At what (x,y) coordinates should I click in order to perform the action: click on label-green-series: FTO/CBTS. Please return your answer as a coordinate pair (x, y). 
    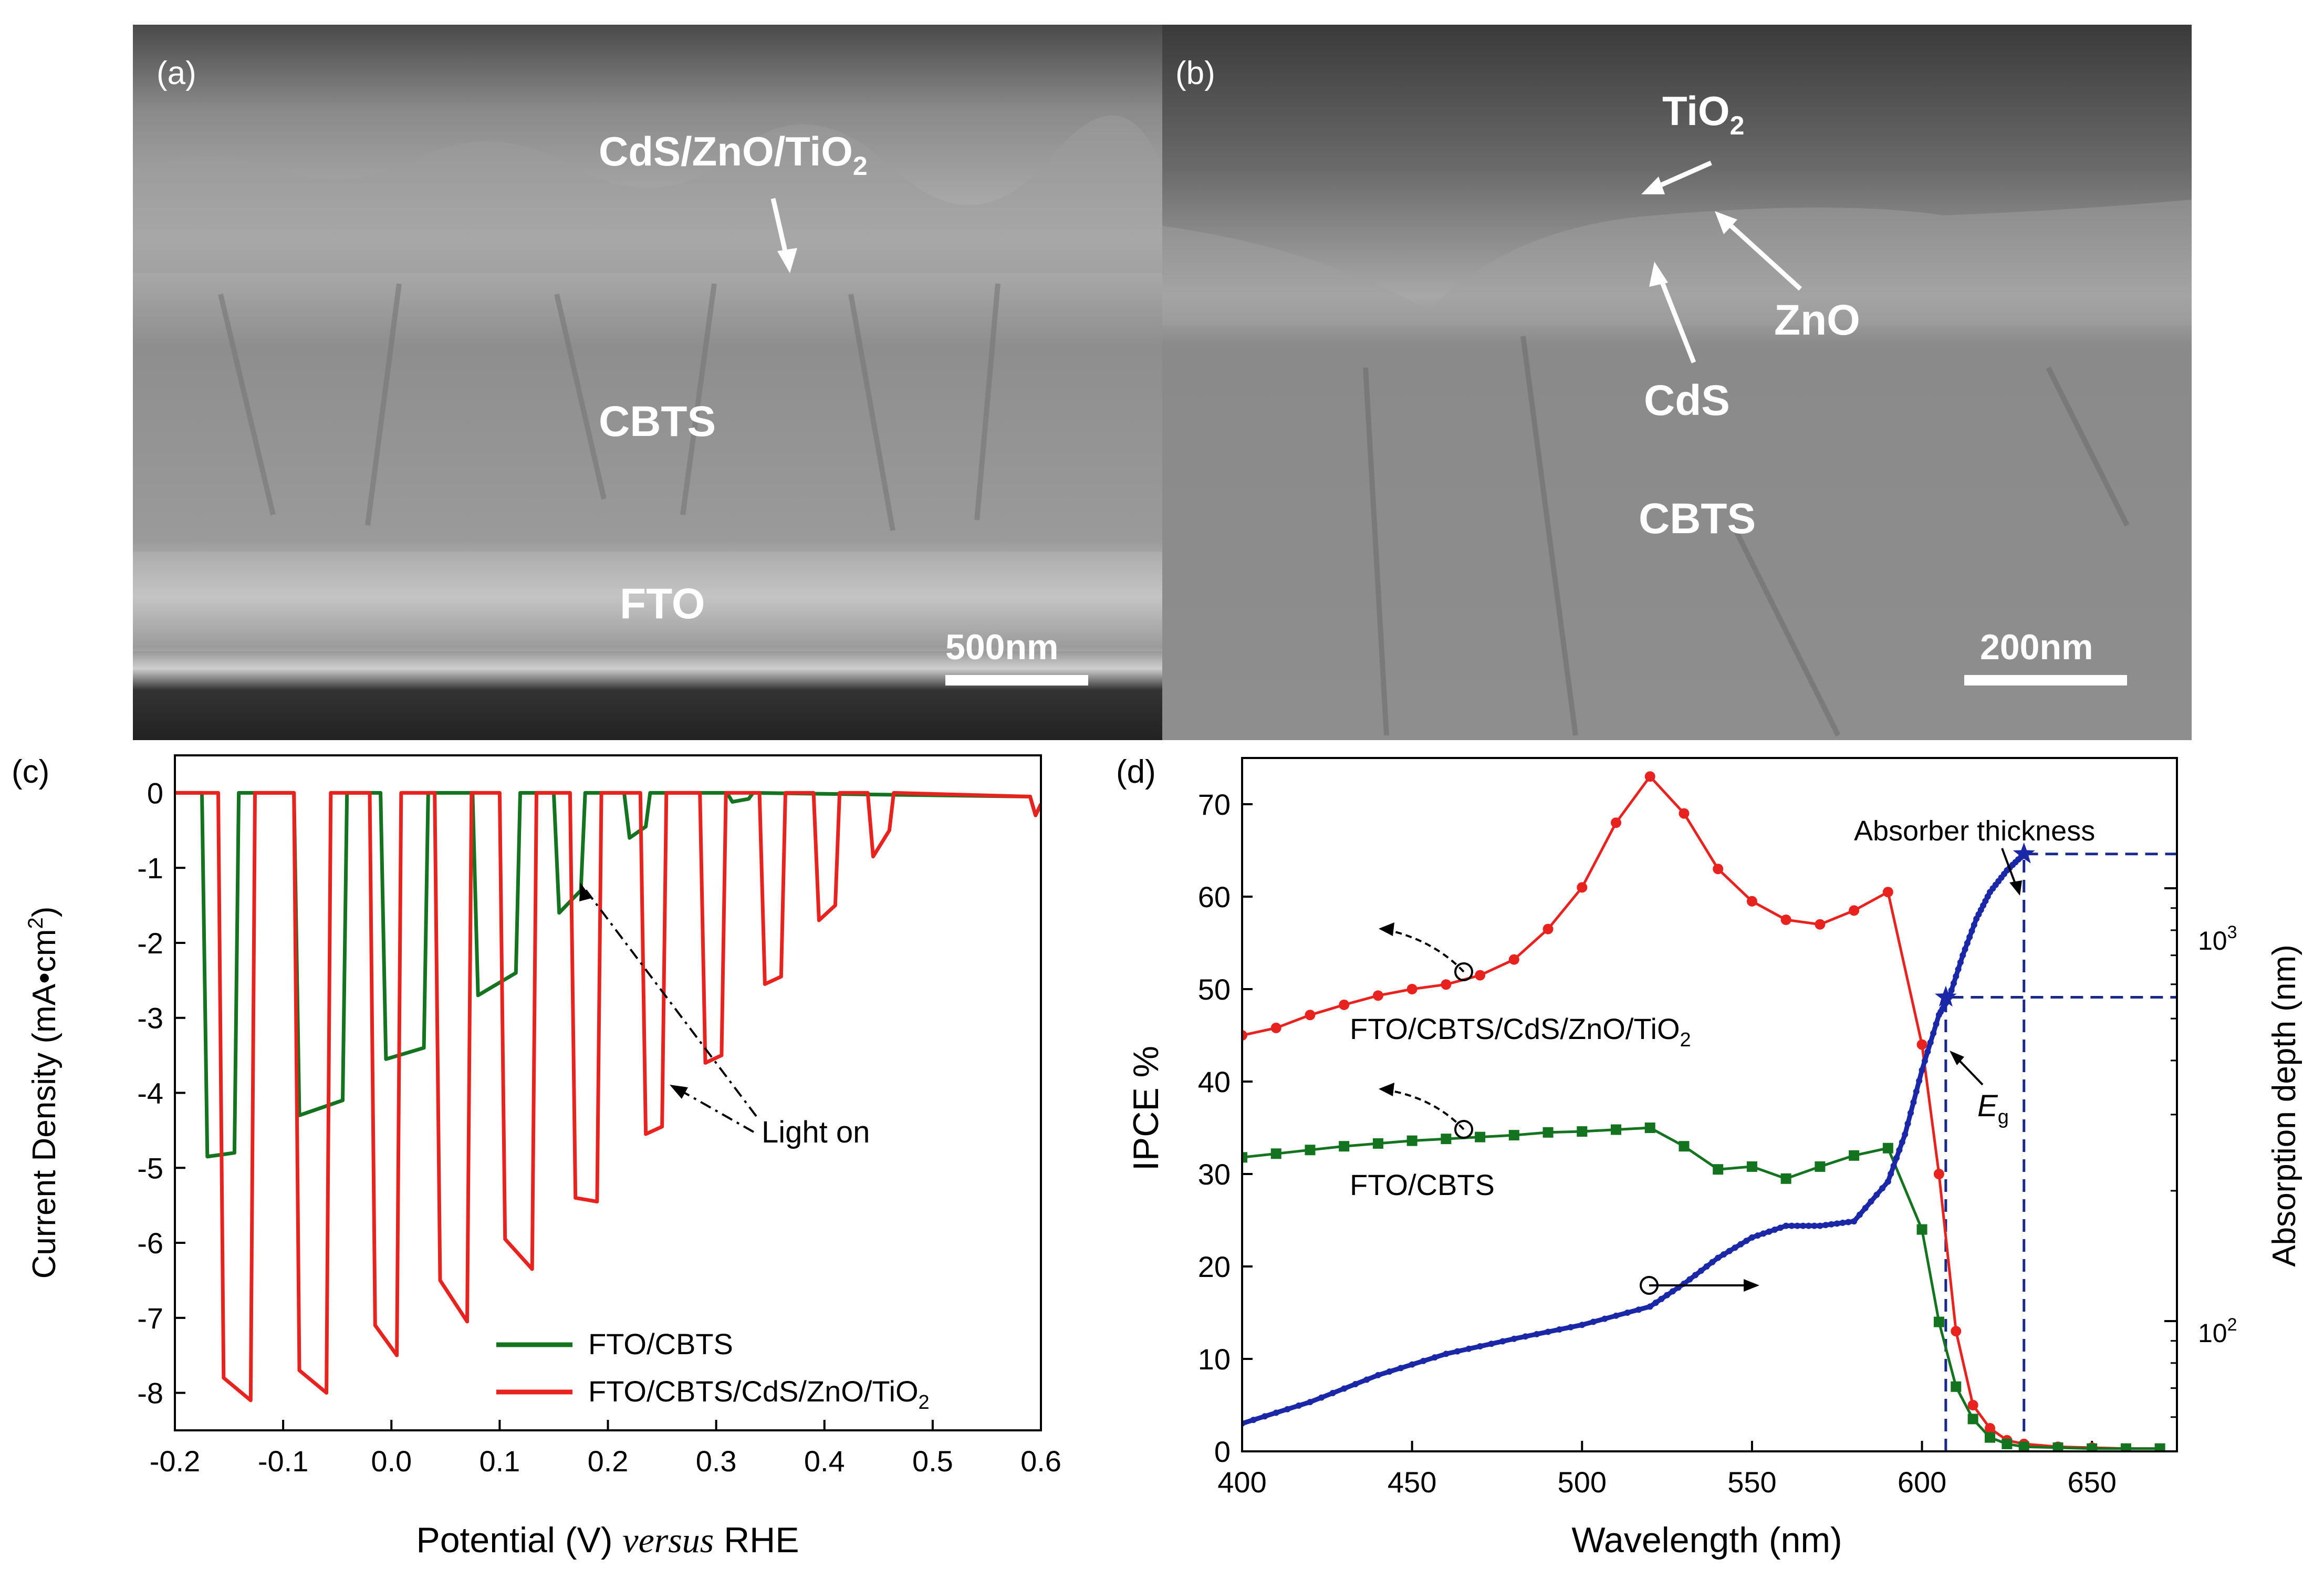
    Looking at the image, I should click on (1423, 1184).